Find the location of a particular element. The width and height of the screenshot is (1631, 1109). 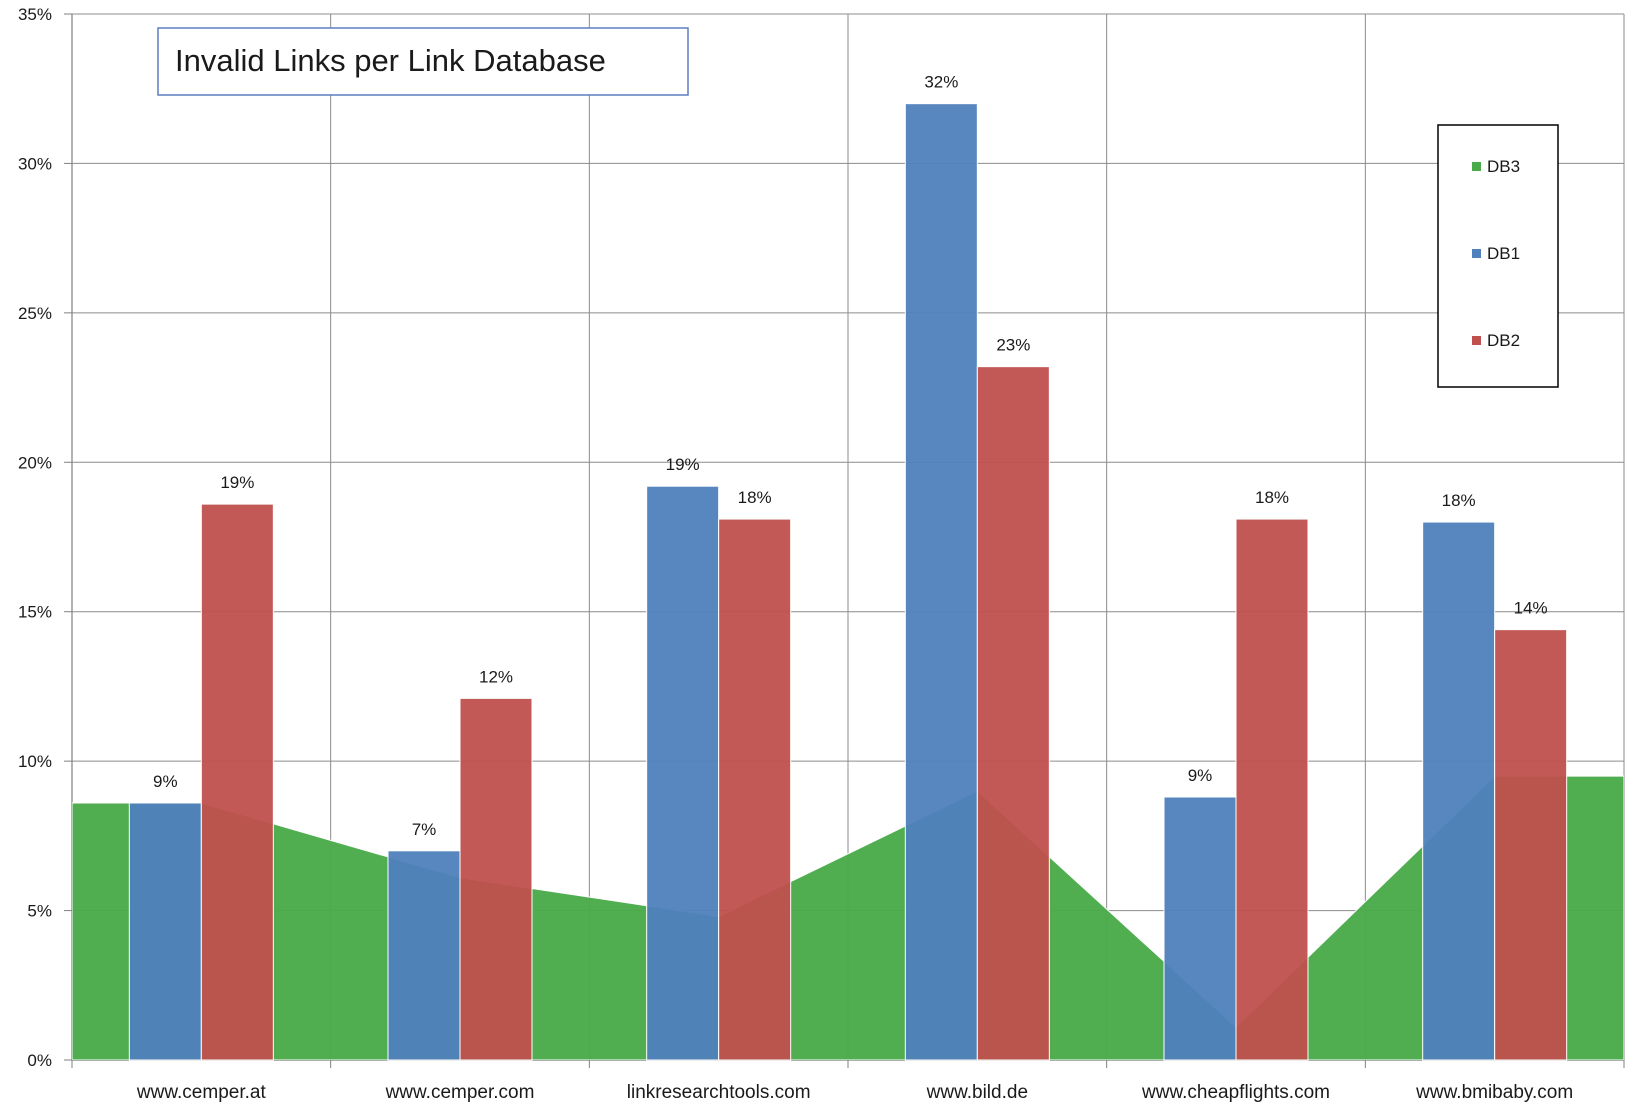

data-label-db2: 23% is located at coordinates (1013, 345).